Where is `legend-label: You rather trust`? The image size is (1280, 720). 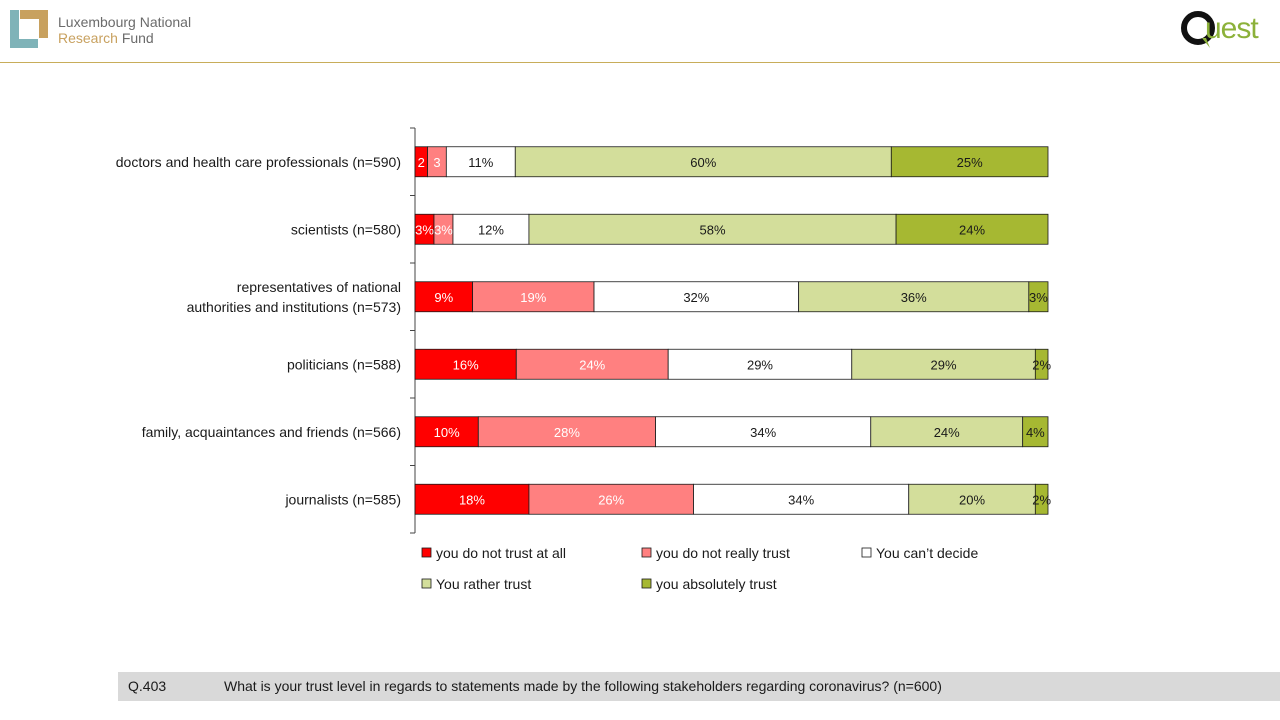
legend-label: You rather trust is located at coordinates (483, 584).